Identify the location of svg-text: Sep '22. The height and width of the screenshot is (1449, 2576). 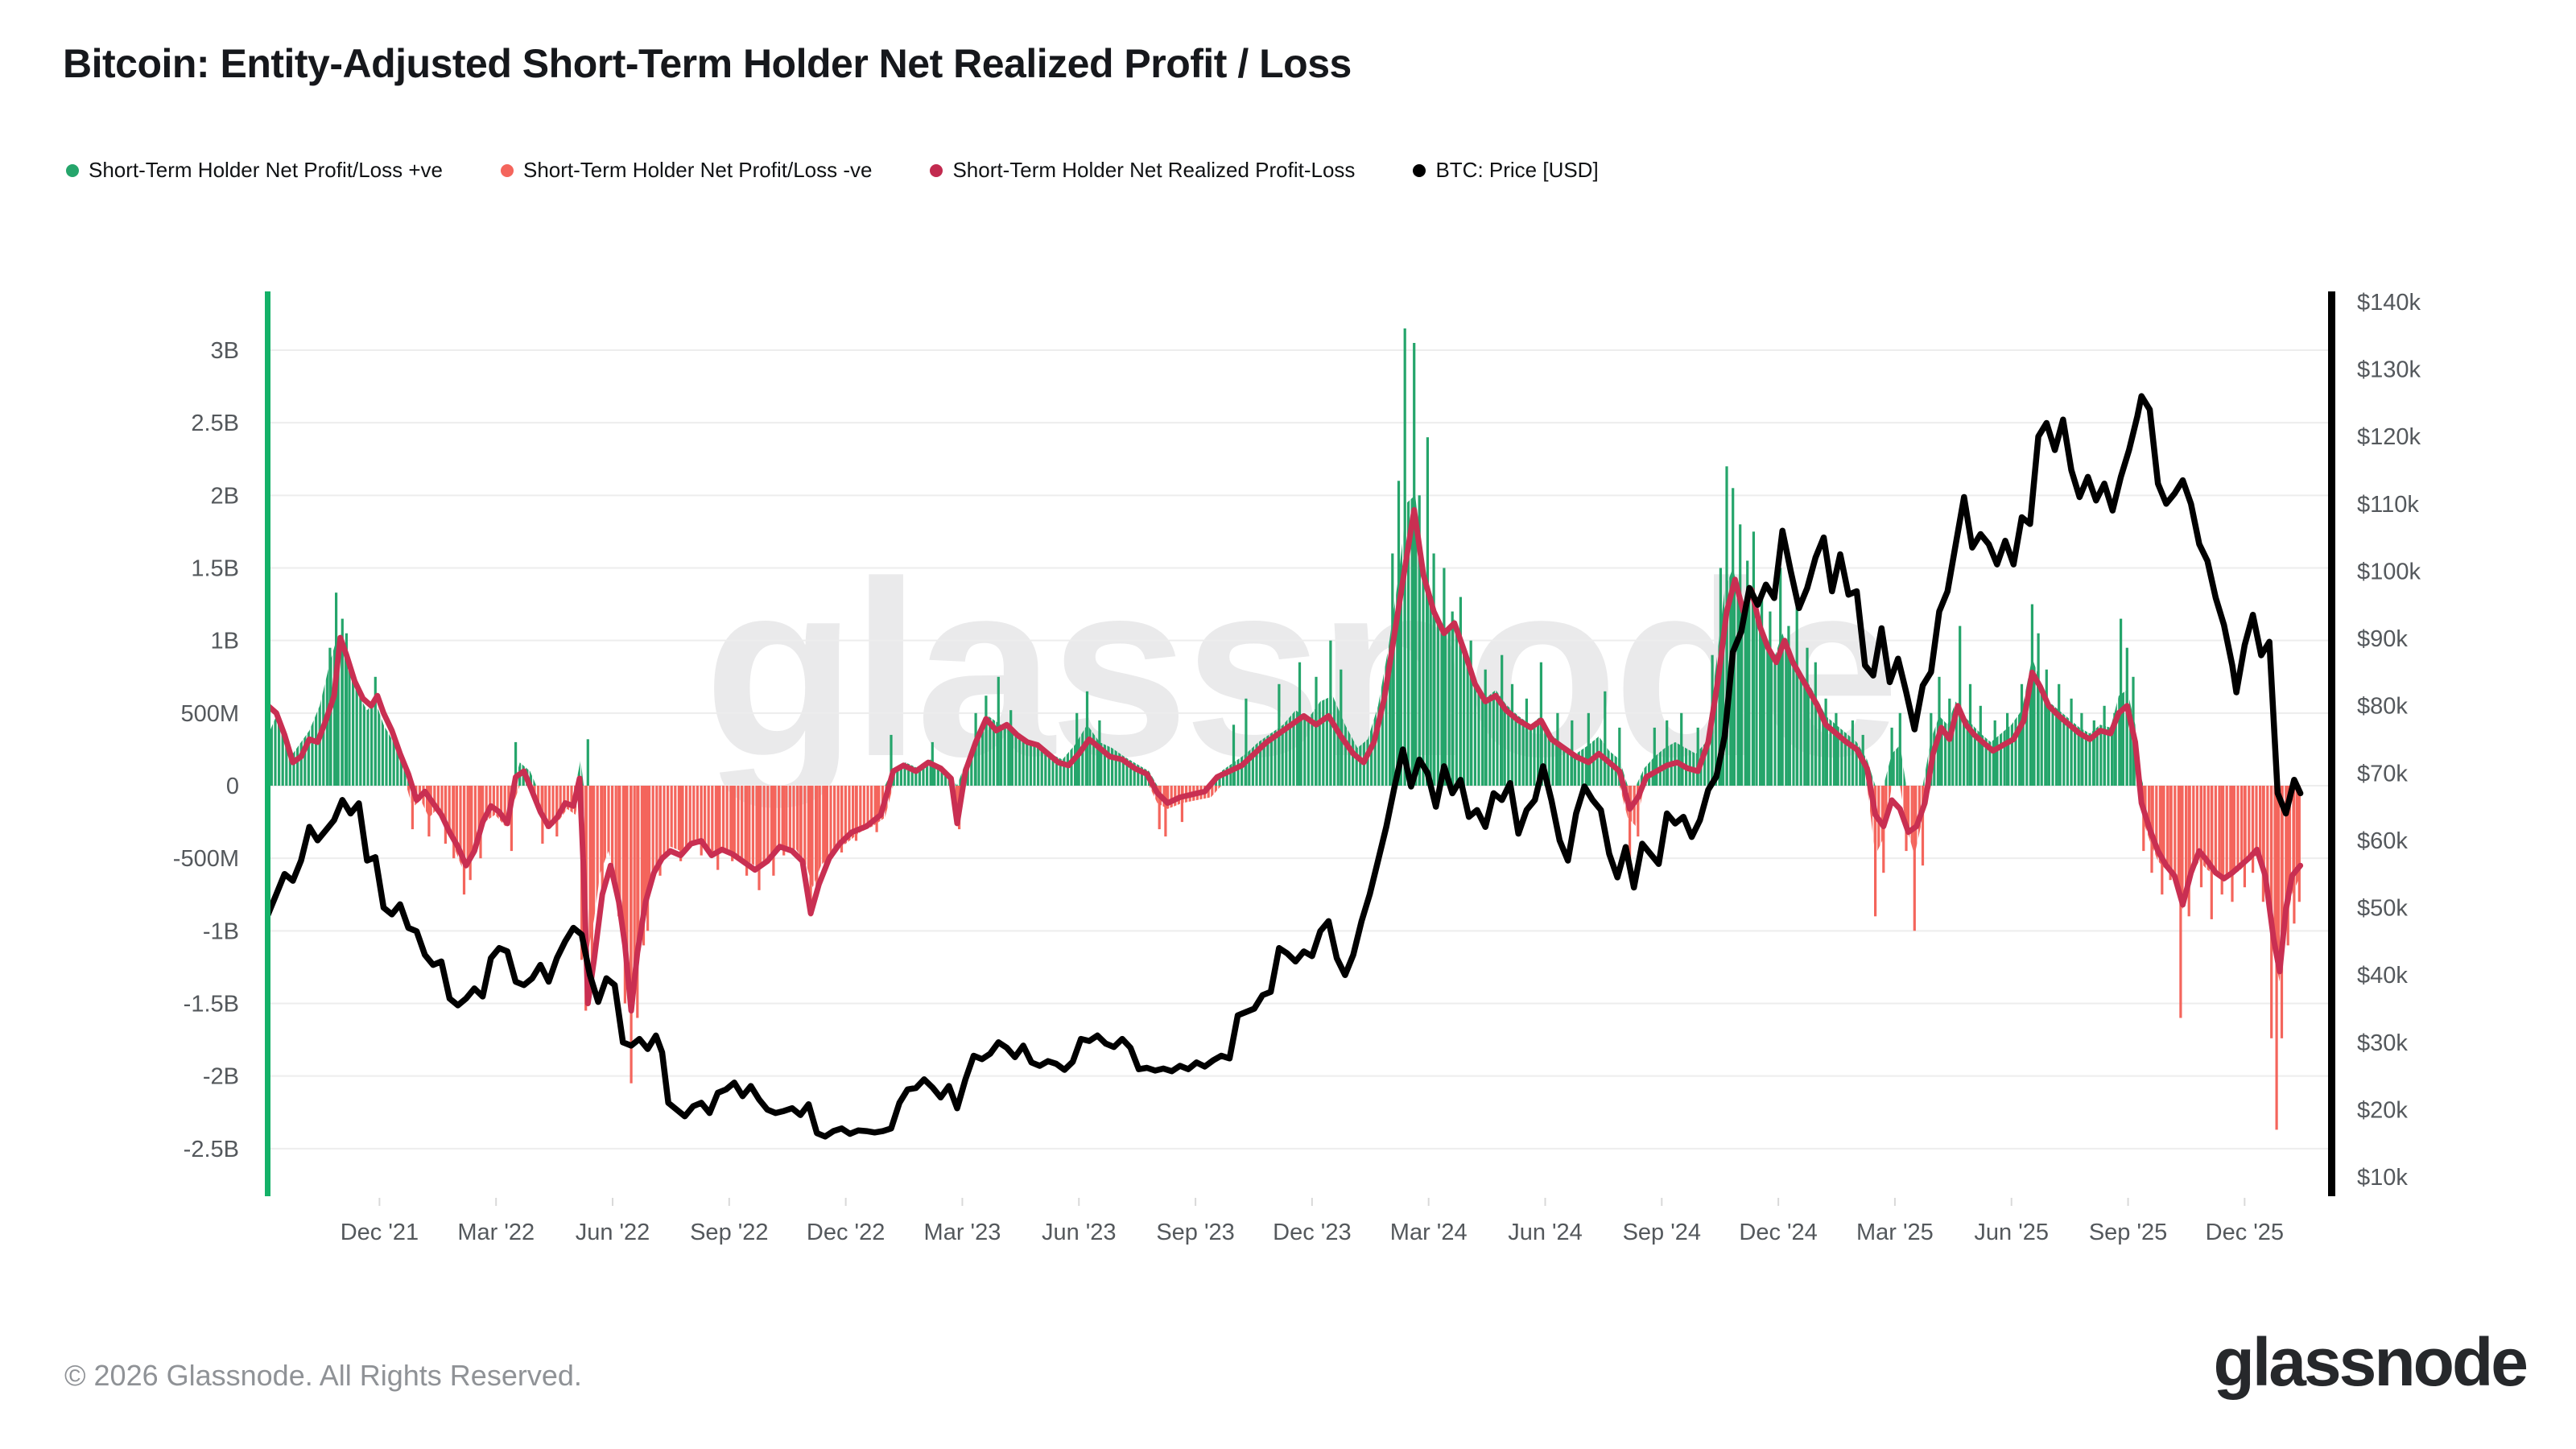
(729, 1232).